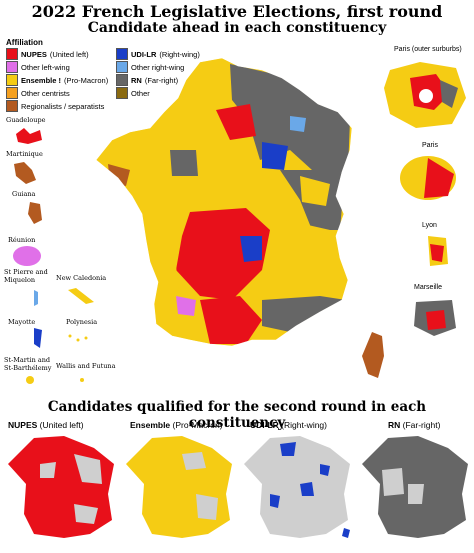 The image size is (474, 553). I want to click on inset-title-marseille: Marseille, so click(428, 287).